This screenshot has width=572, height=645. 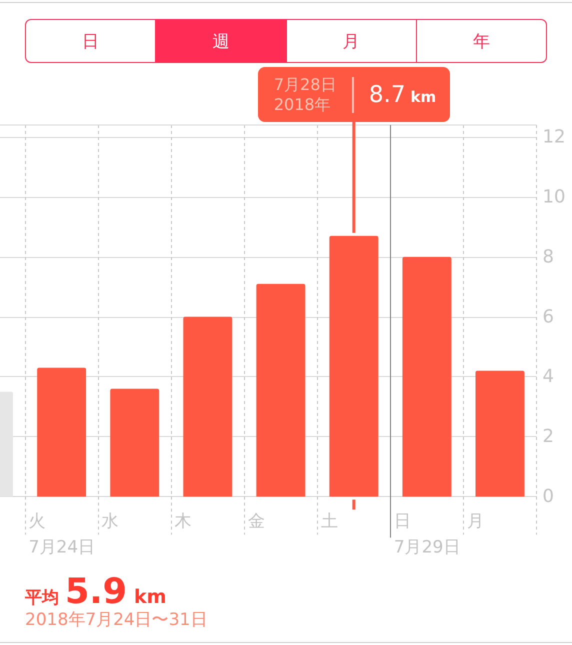 What do you see at coordinates (548, 497) in the screenshot?
I see `y-tick-label: 0` at bounding box center [548, 497].